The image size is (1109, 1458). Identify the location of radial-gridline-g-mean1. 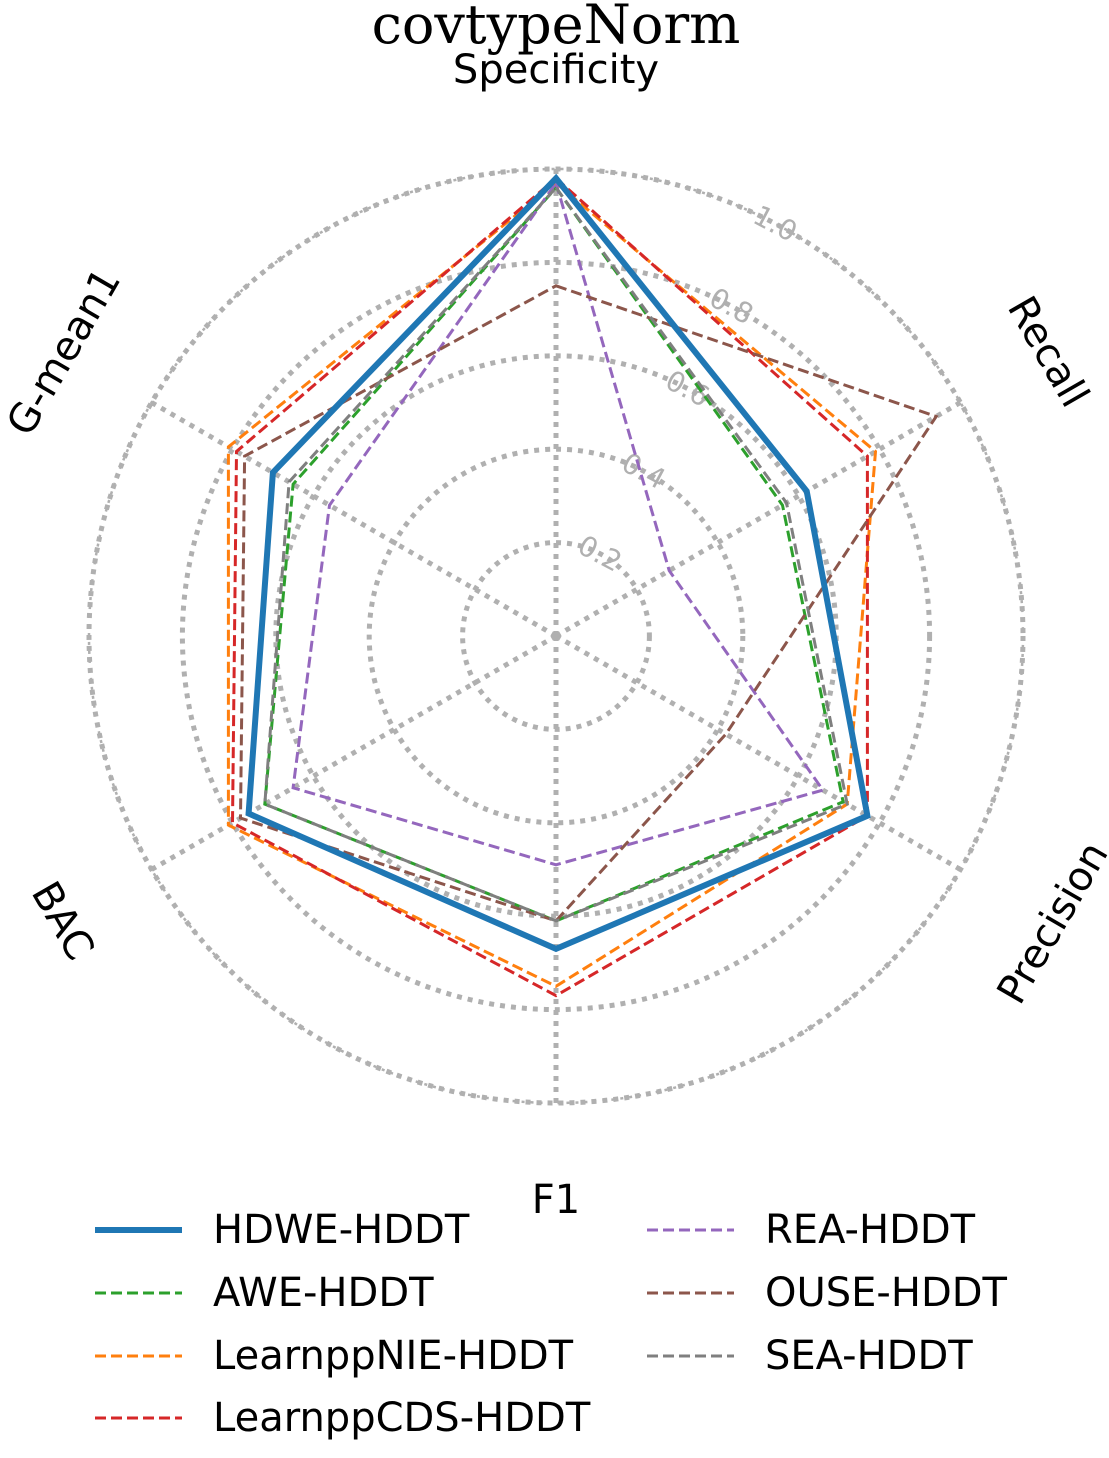
(354, 519).